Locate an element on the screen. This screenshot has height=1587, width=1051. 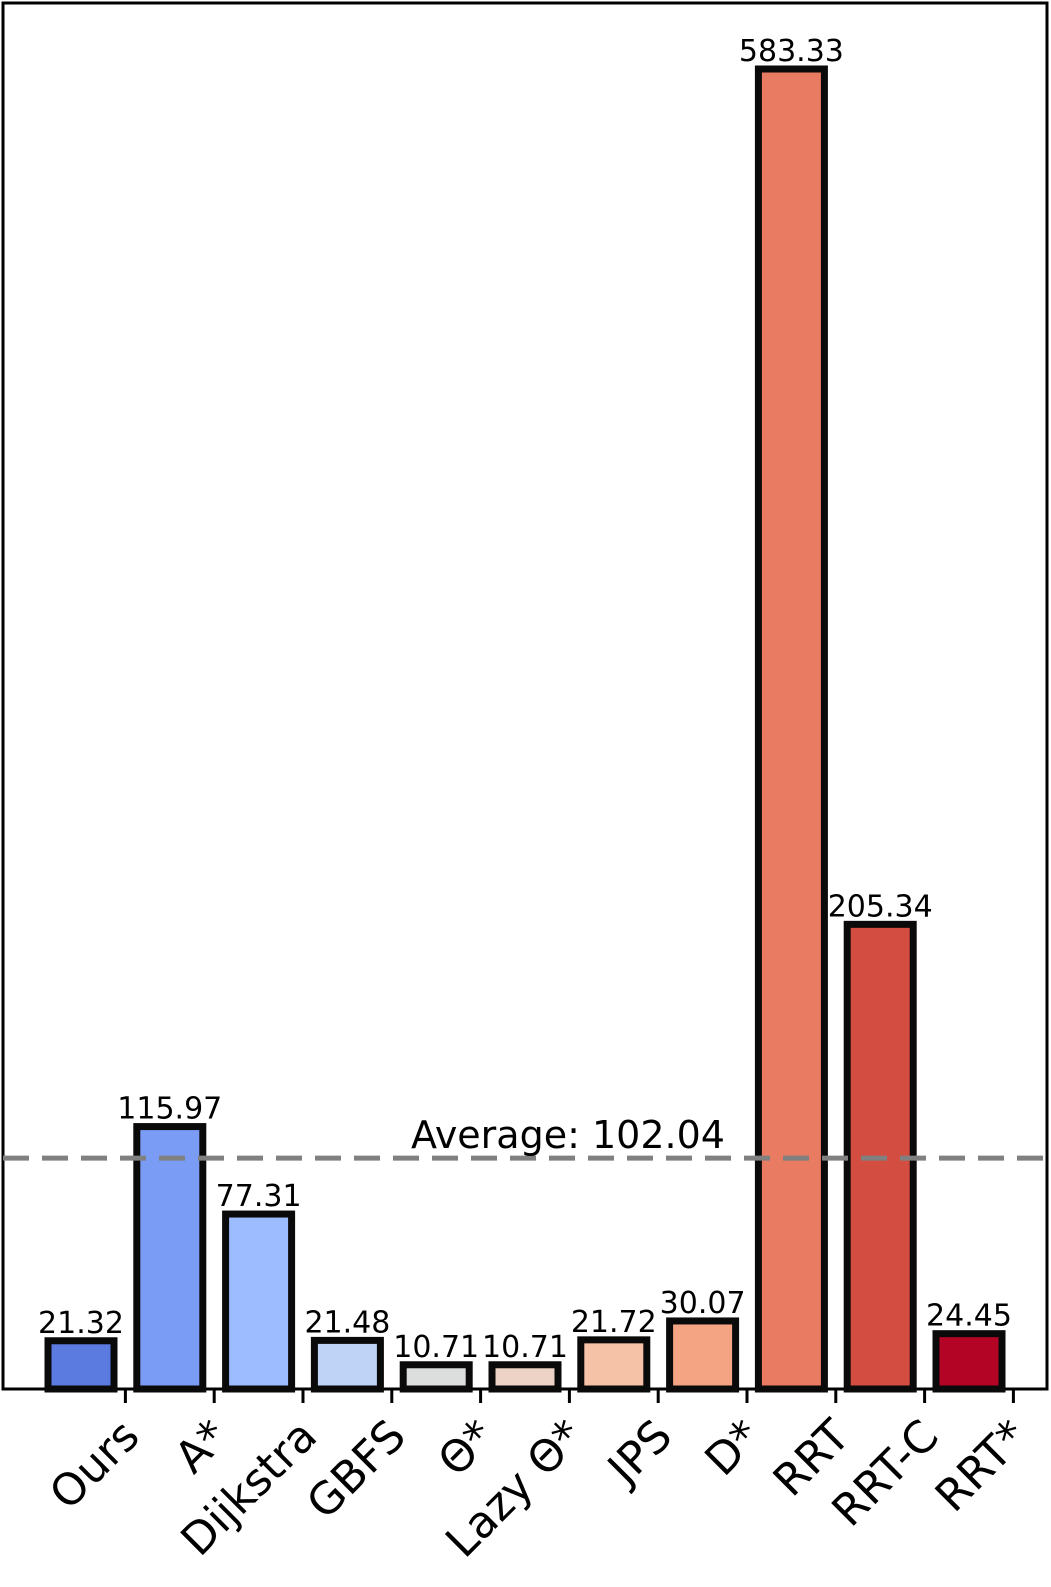
bar-value-label-4: 10.71 is located at coordinates (436, 1347).